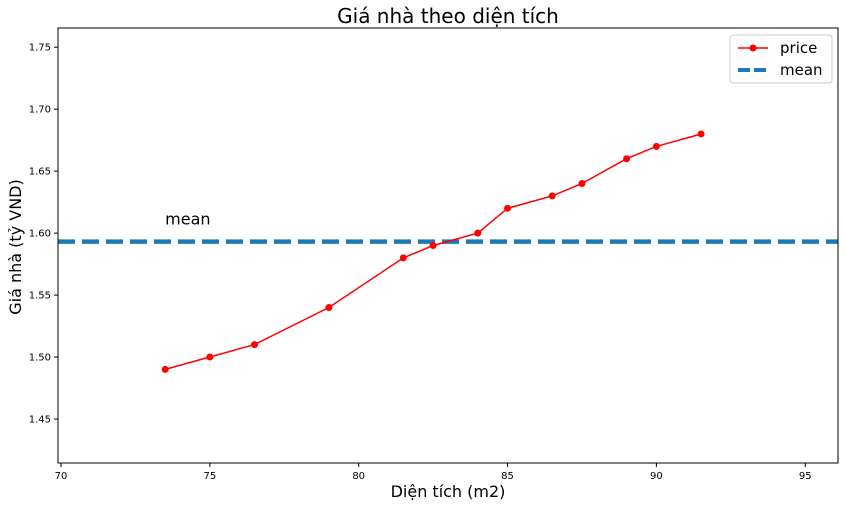 The width and height of the screenshot is (845, 506). Describe the element at coordinates (40, 234) in the screenshot. I see `y-tick-label: 1.60` at that location.